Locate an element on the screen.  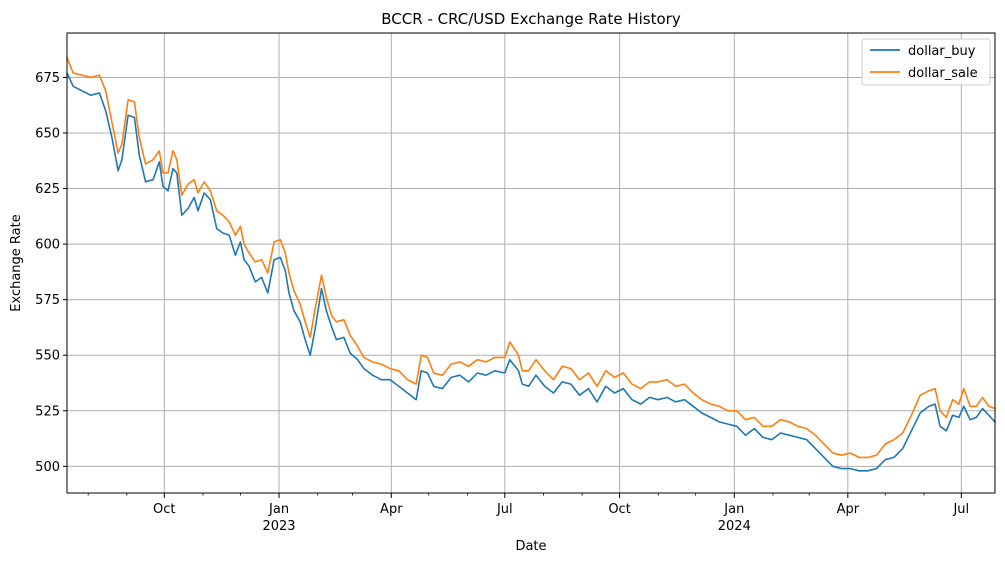
y-tick-label-575: 575 is located at coordinates (47, 300).